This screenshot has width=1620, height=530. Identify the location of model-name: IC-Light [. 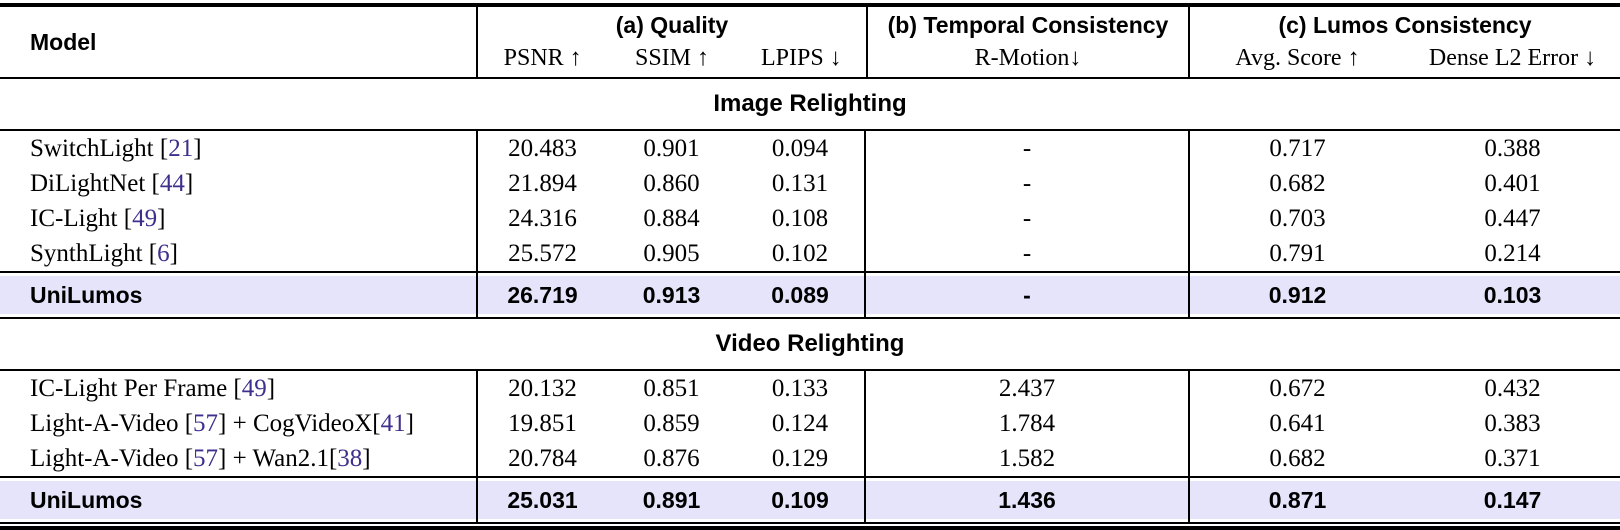
(81, 218).